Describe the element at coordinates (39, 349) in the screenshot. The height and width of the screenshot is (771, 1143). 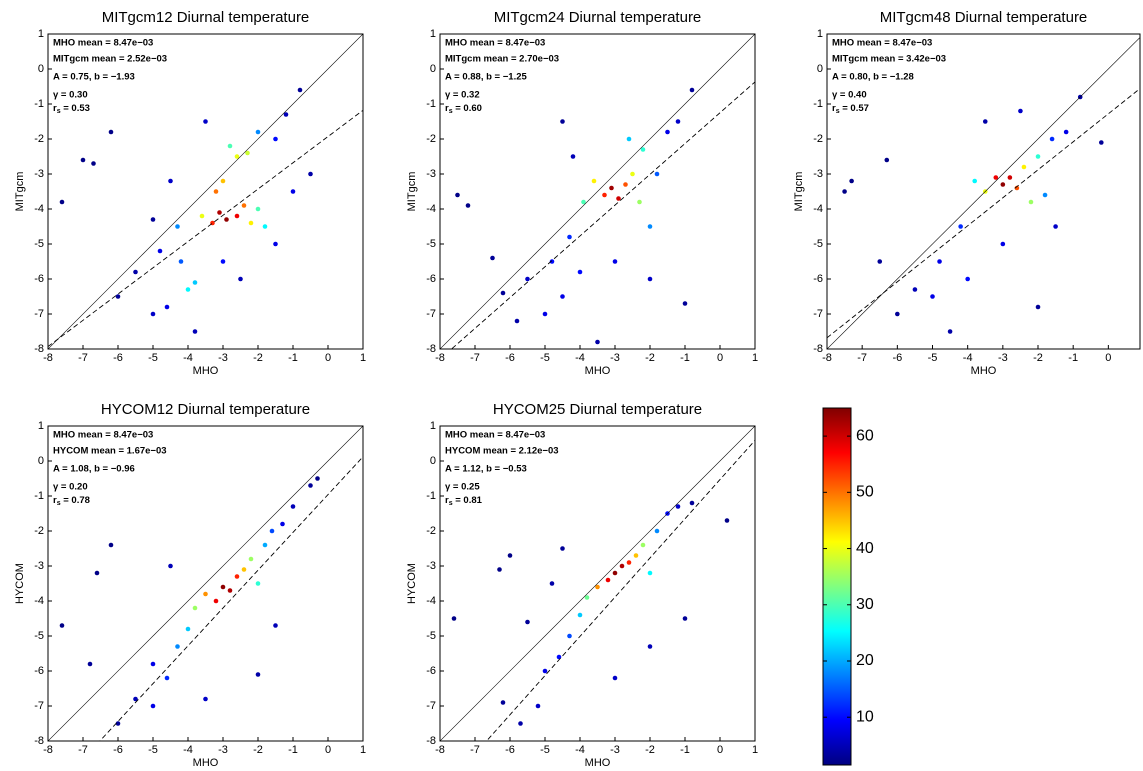
I see `y-tick-label: -8` at that location.